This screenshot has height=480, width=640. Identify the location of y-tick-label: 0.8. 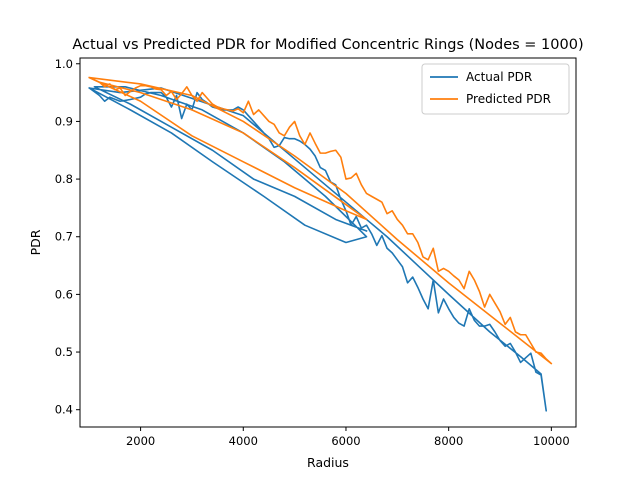
(64, 179).